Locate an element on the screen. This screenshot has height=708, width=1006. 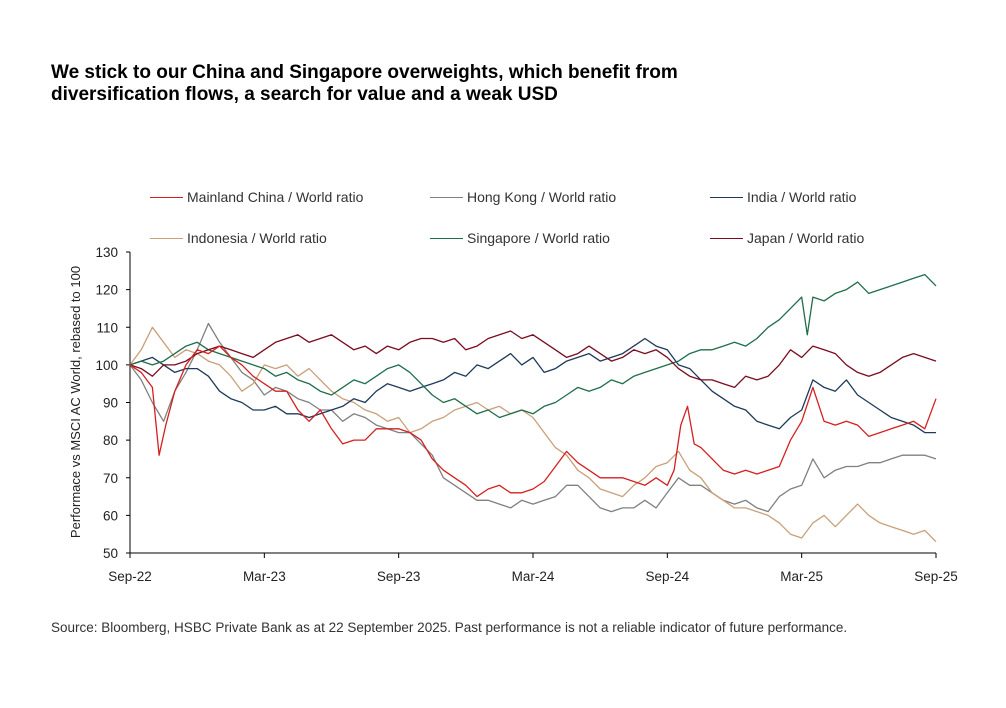
legend-label: Mainland China / World ratio is located at coordinates (275, 197).